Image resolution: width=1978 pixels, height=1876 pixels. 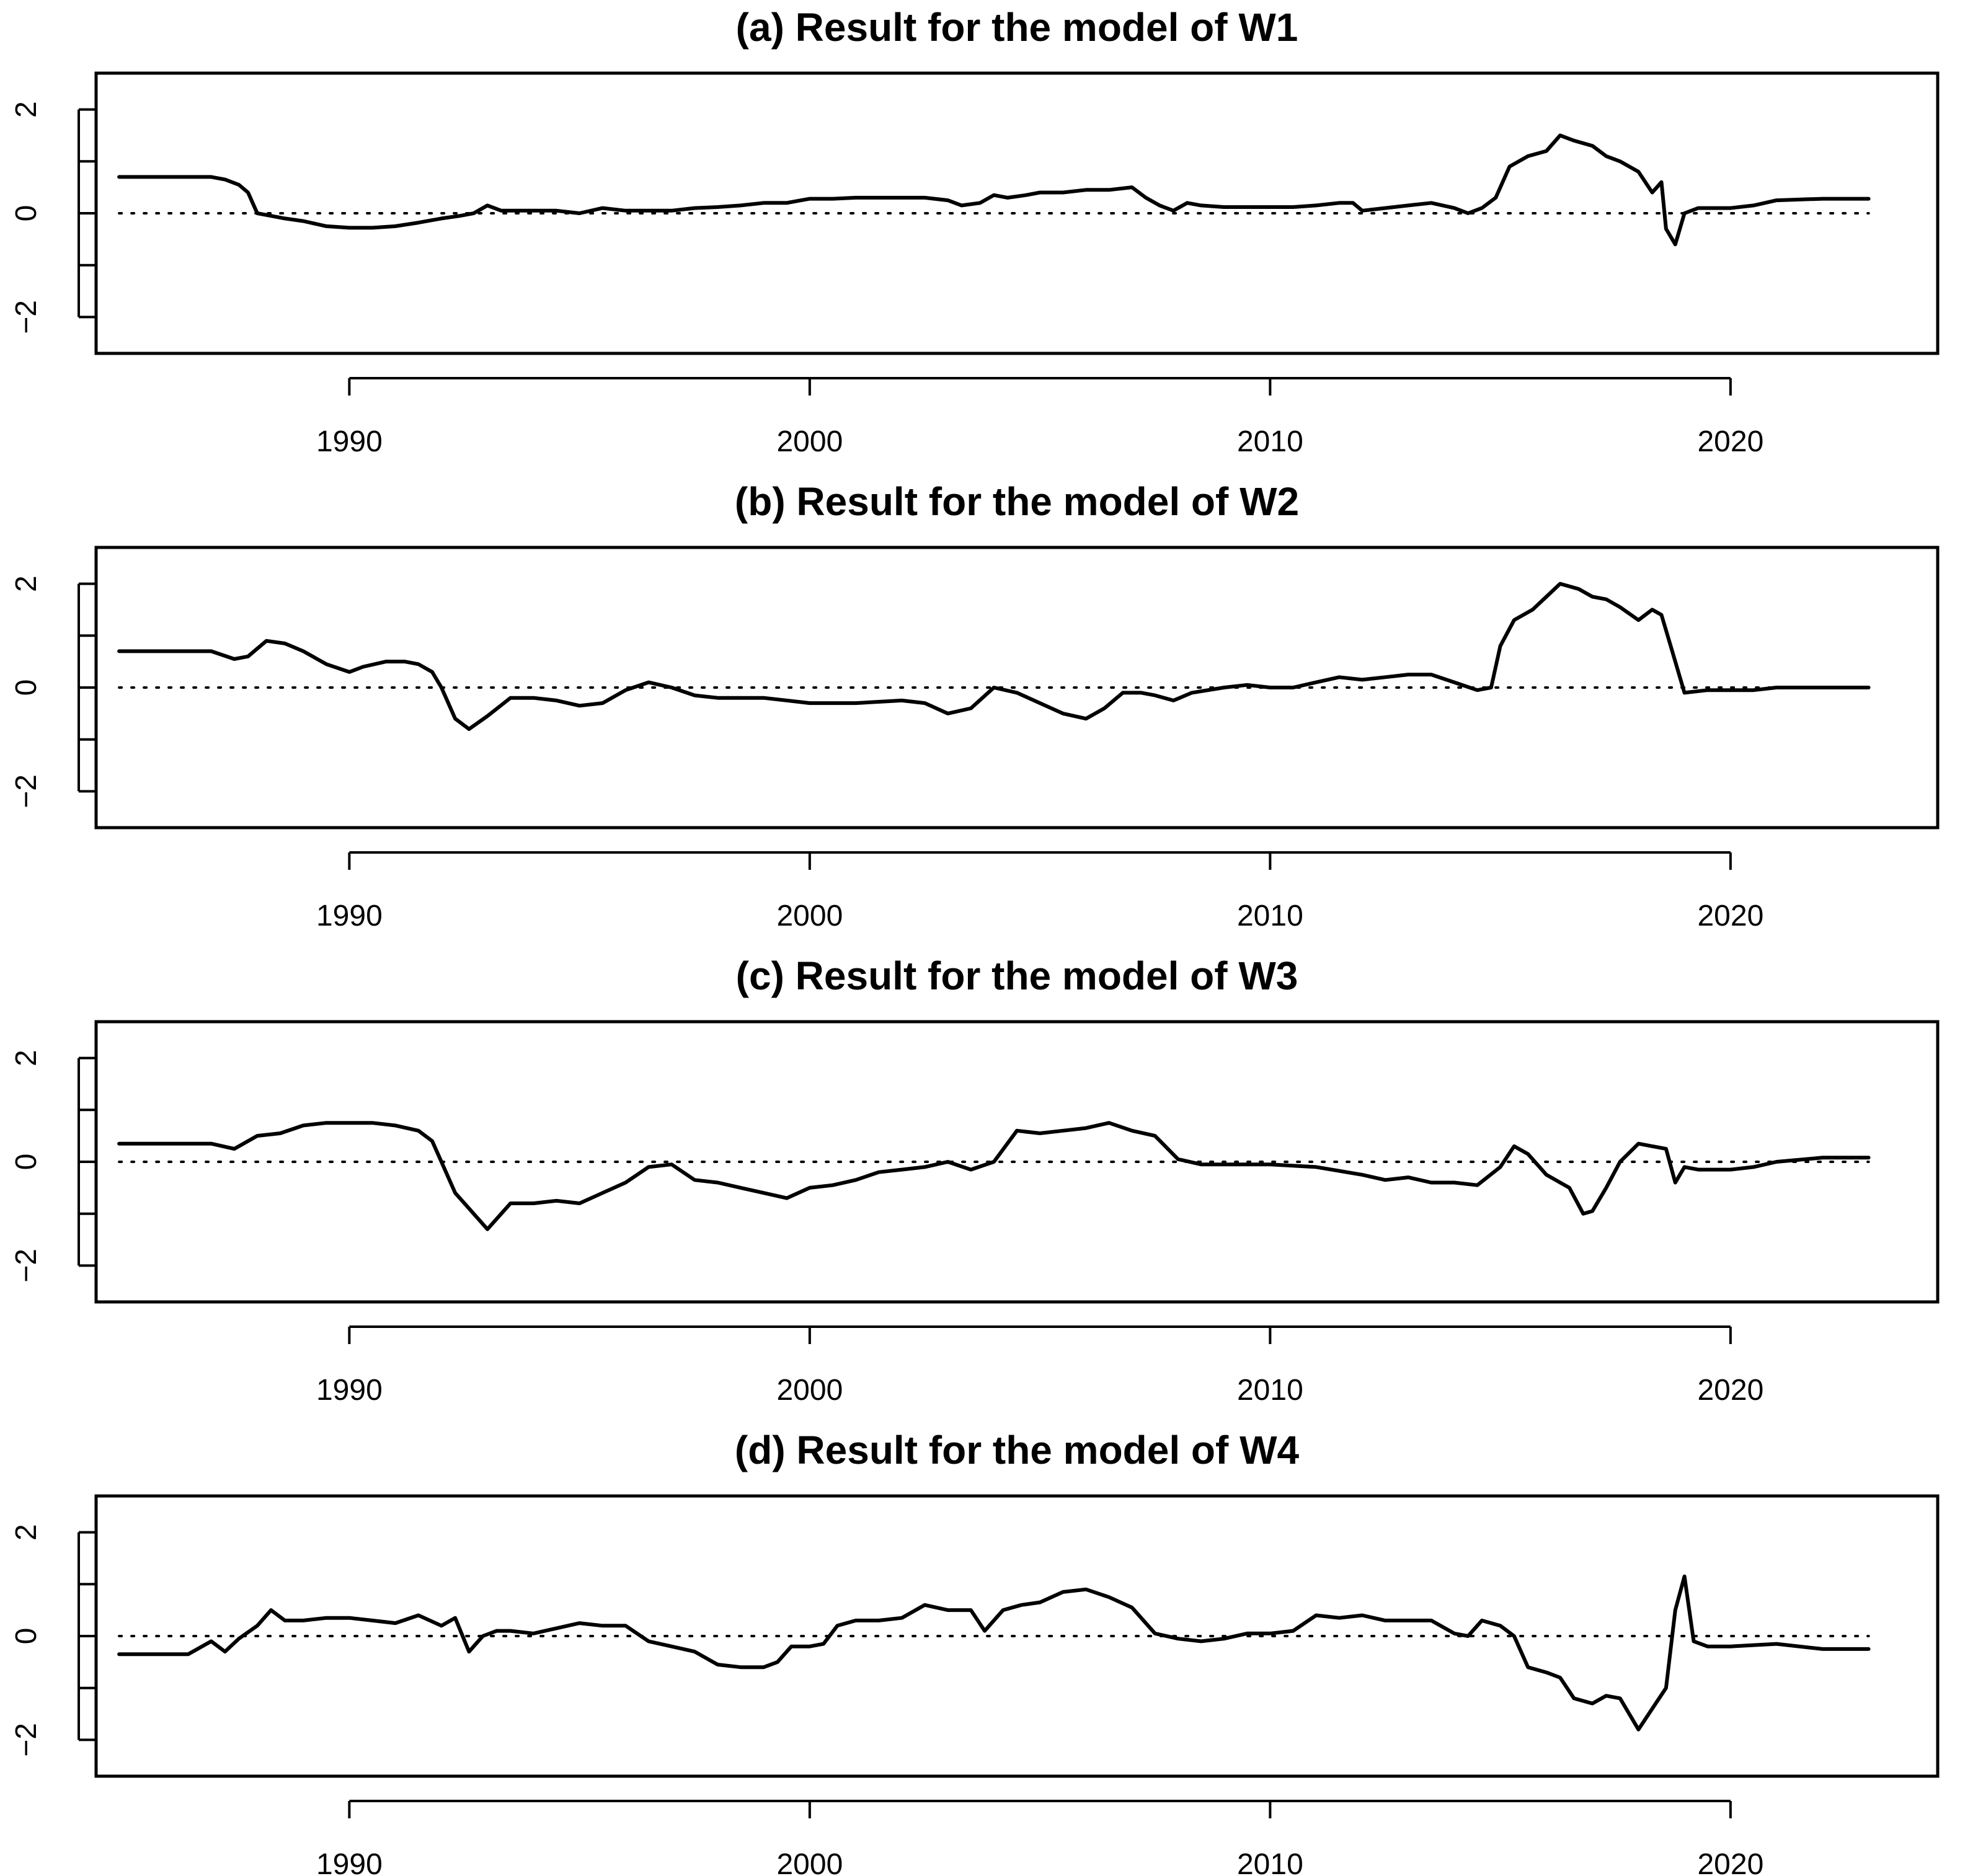 What do you see at coordinates (1017, 975) in the screenshot?
I see `panel-title: (c) Result for the model of W3` at bounding box center [1017, 975].